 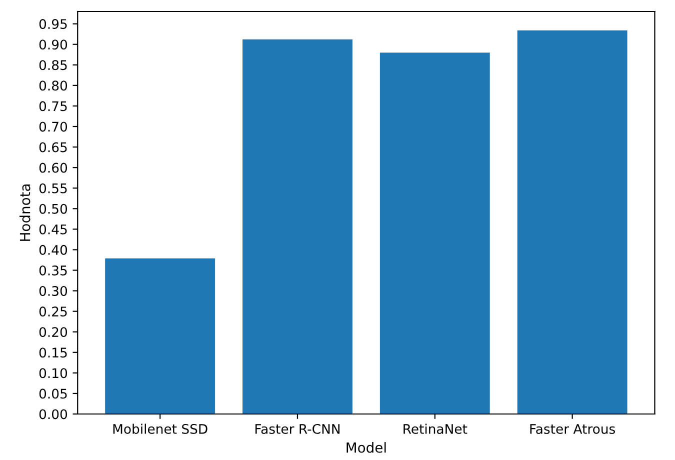 I want to click on x-axis-title: Model, so click(x=366, y=447).